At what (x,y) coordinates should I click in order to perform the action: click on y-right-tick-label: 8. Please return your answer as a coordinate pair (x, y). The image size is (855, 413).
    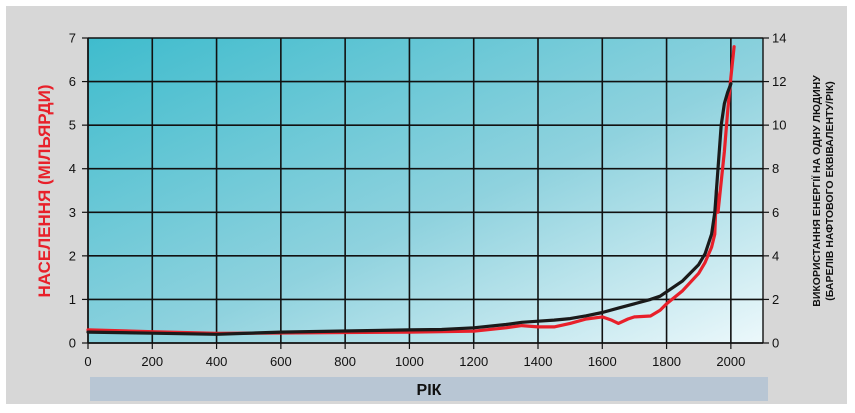
    Looking at the image, I should click on (775, 168).